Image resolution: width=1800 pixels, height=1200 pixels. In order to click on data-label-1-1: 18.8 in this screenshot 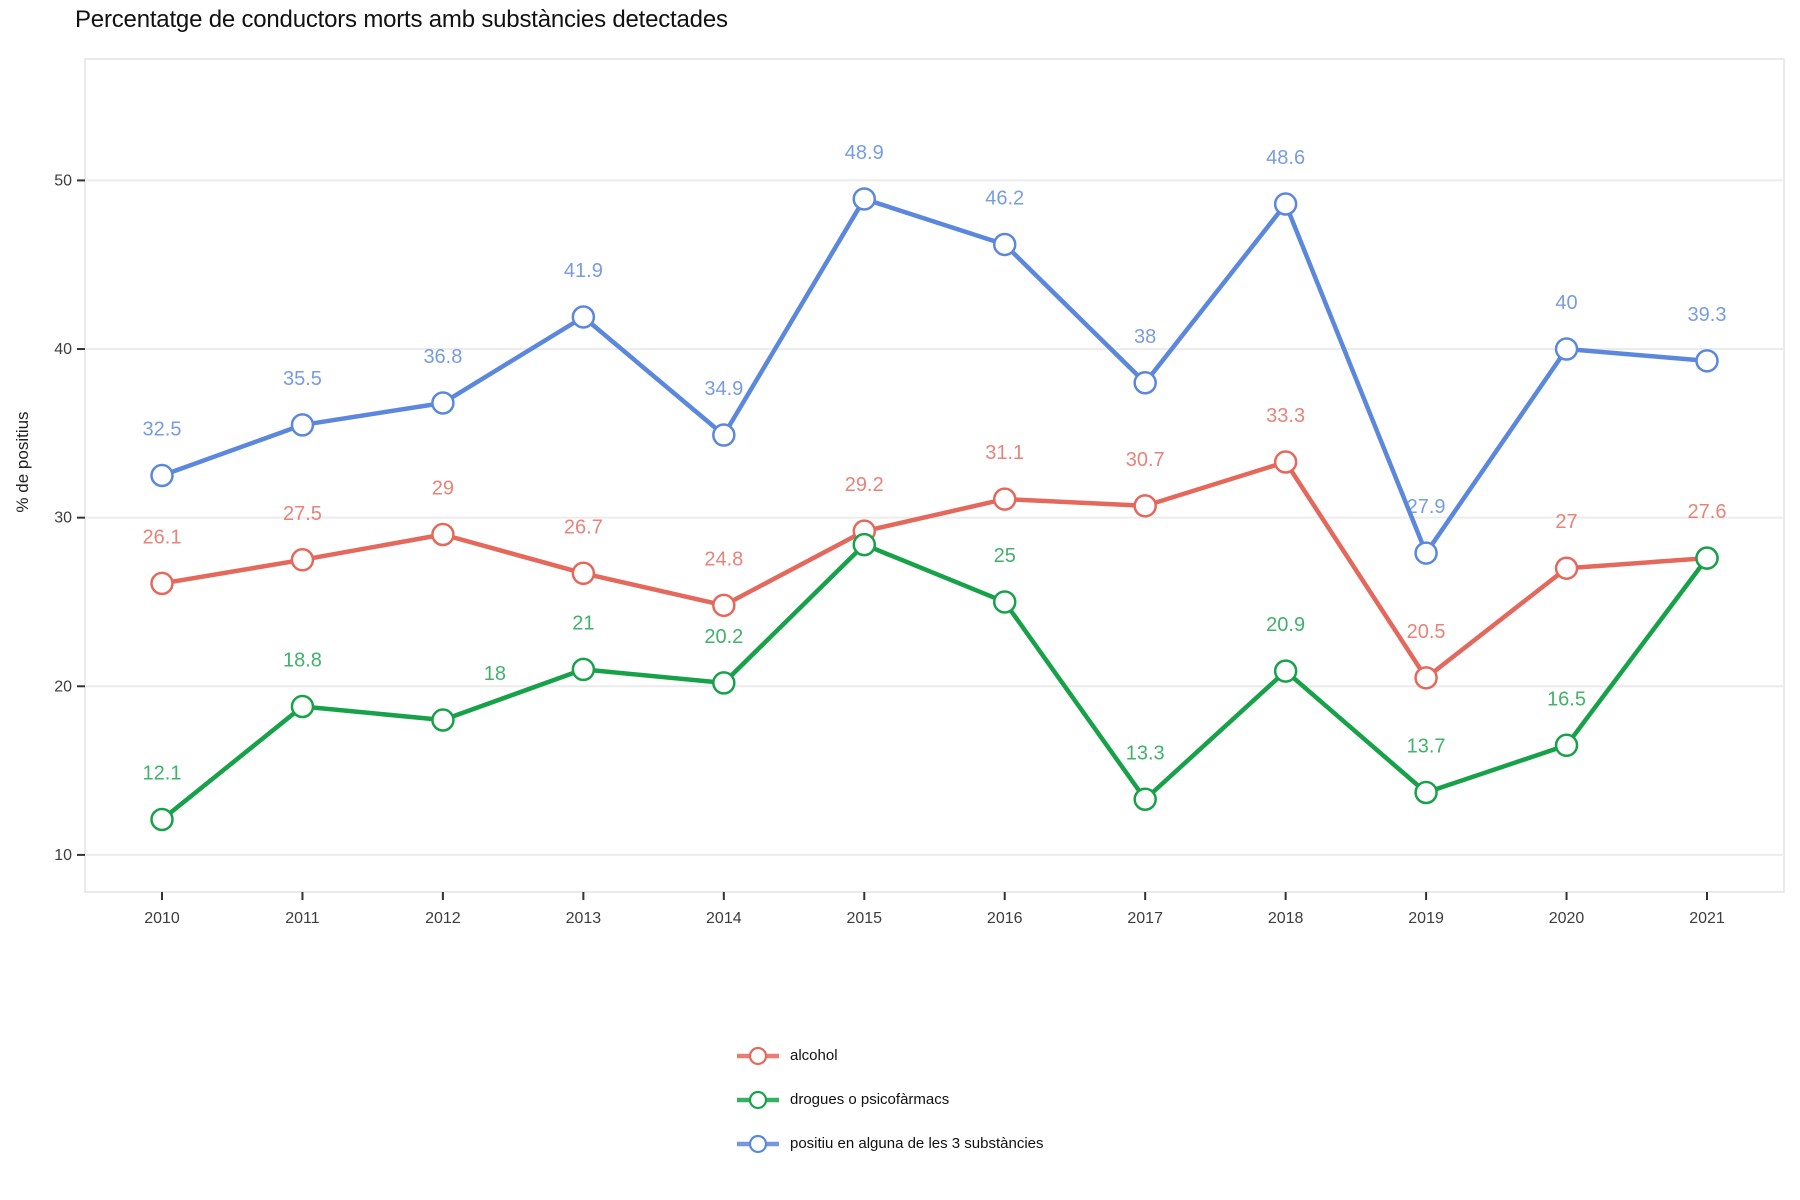, I will do `click(302, 661)`.